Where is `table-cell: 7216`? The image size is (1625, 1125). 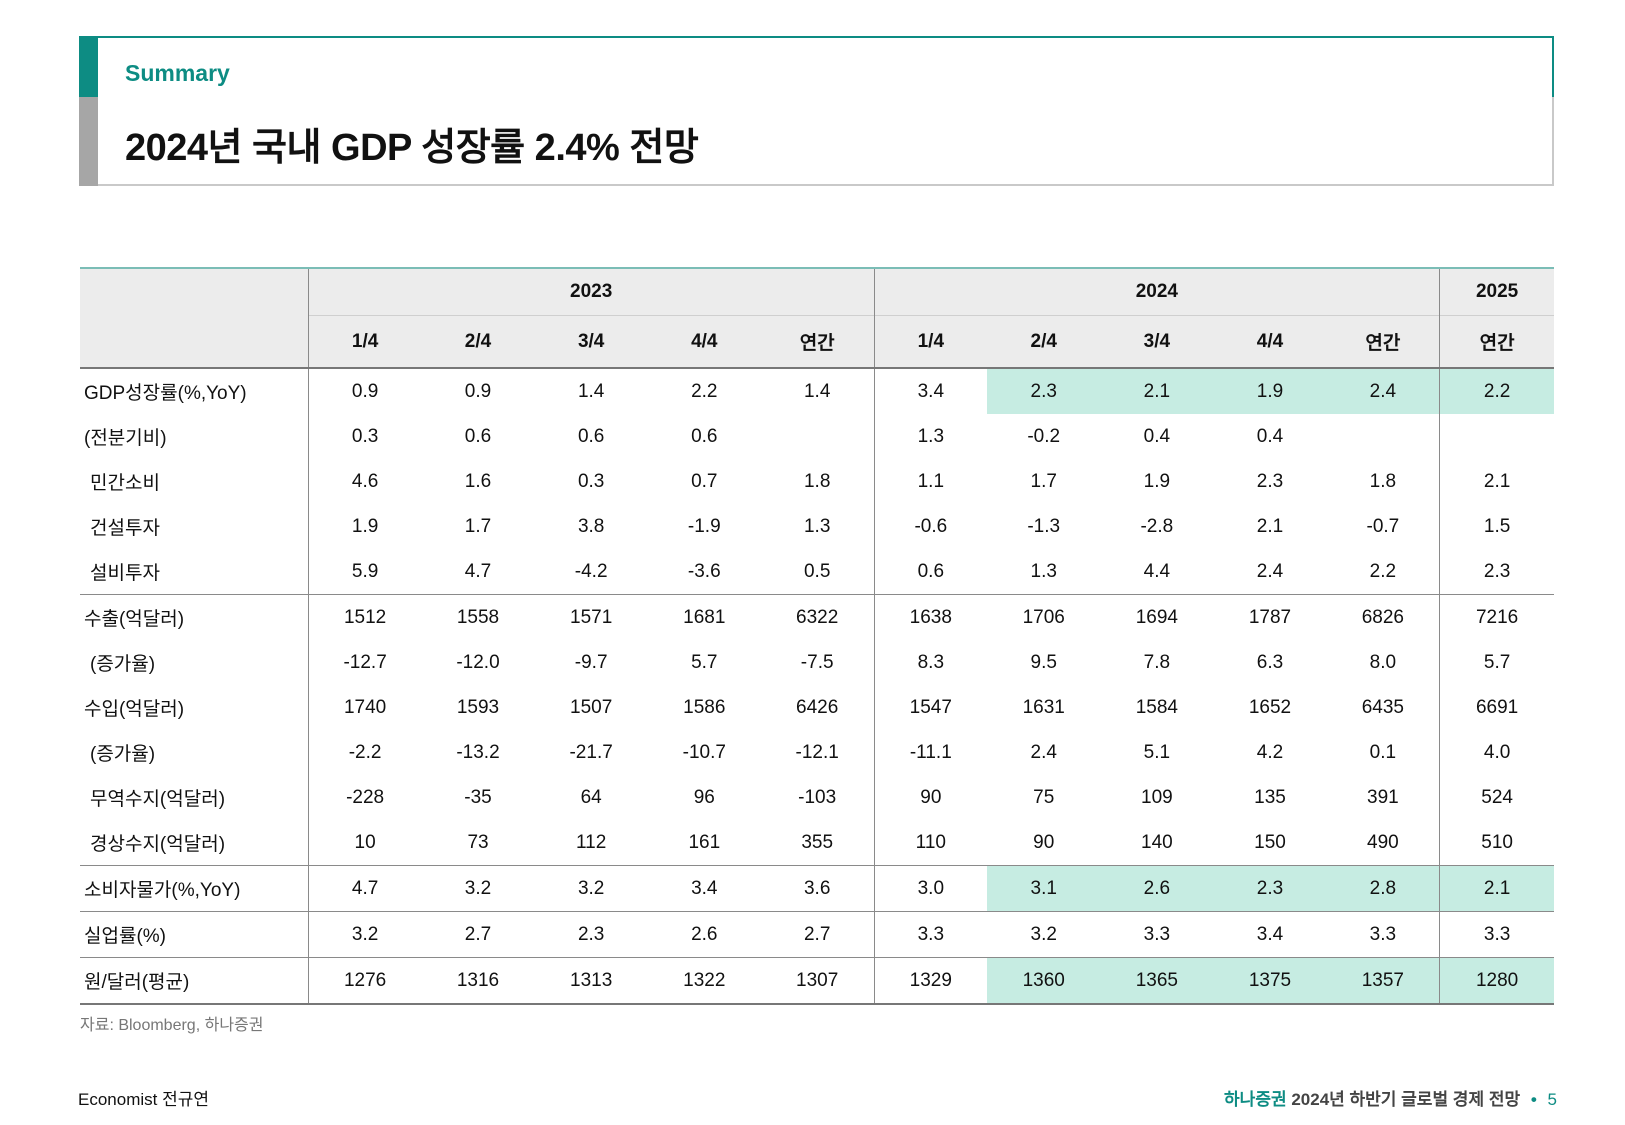 table-cell: 7216 is located at coordinates (1496, 617).